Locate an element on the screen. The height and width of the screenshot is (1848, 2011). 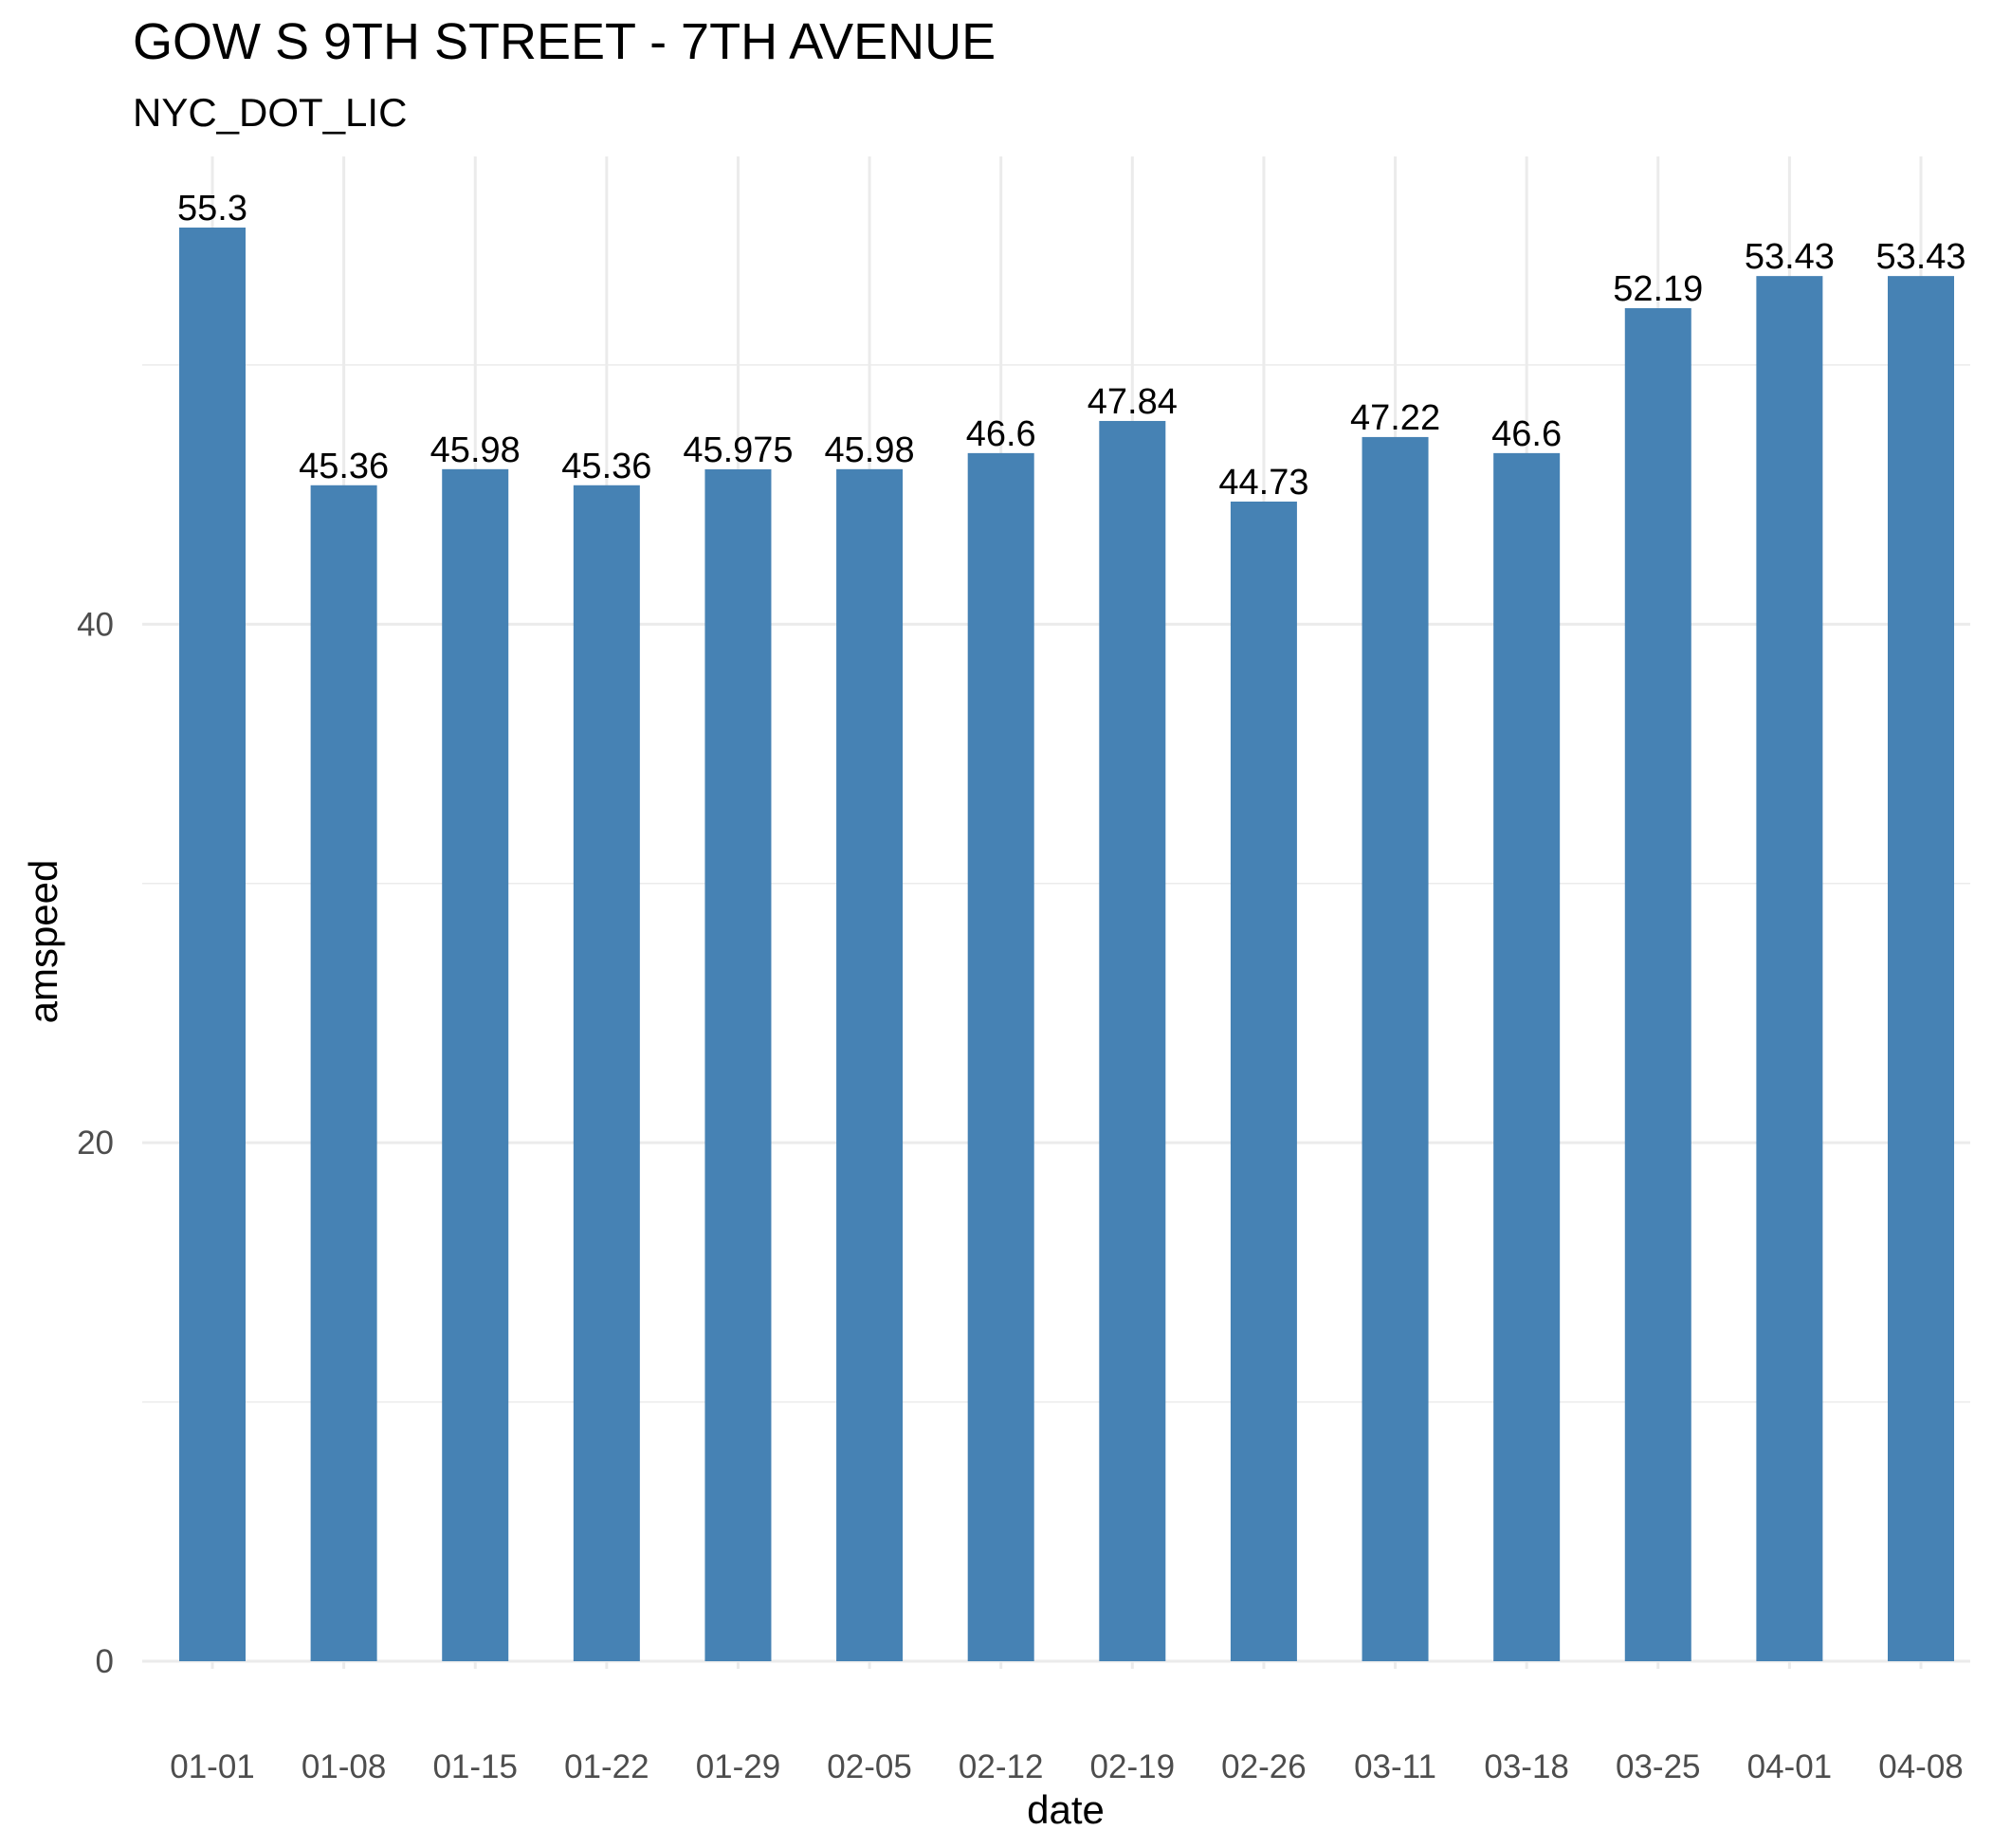
x-tick-label: 02-19 is located at coordinates (1133, 1766).